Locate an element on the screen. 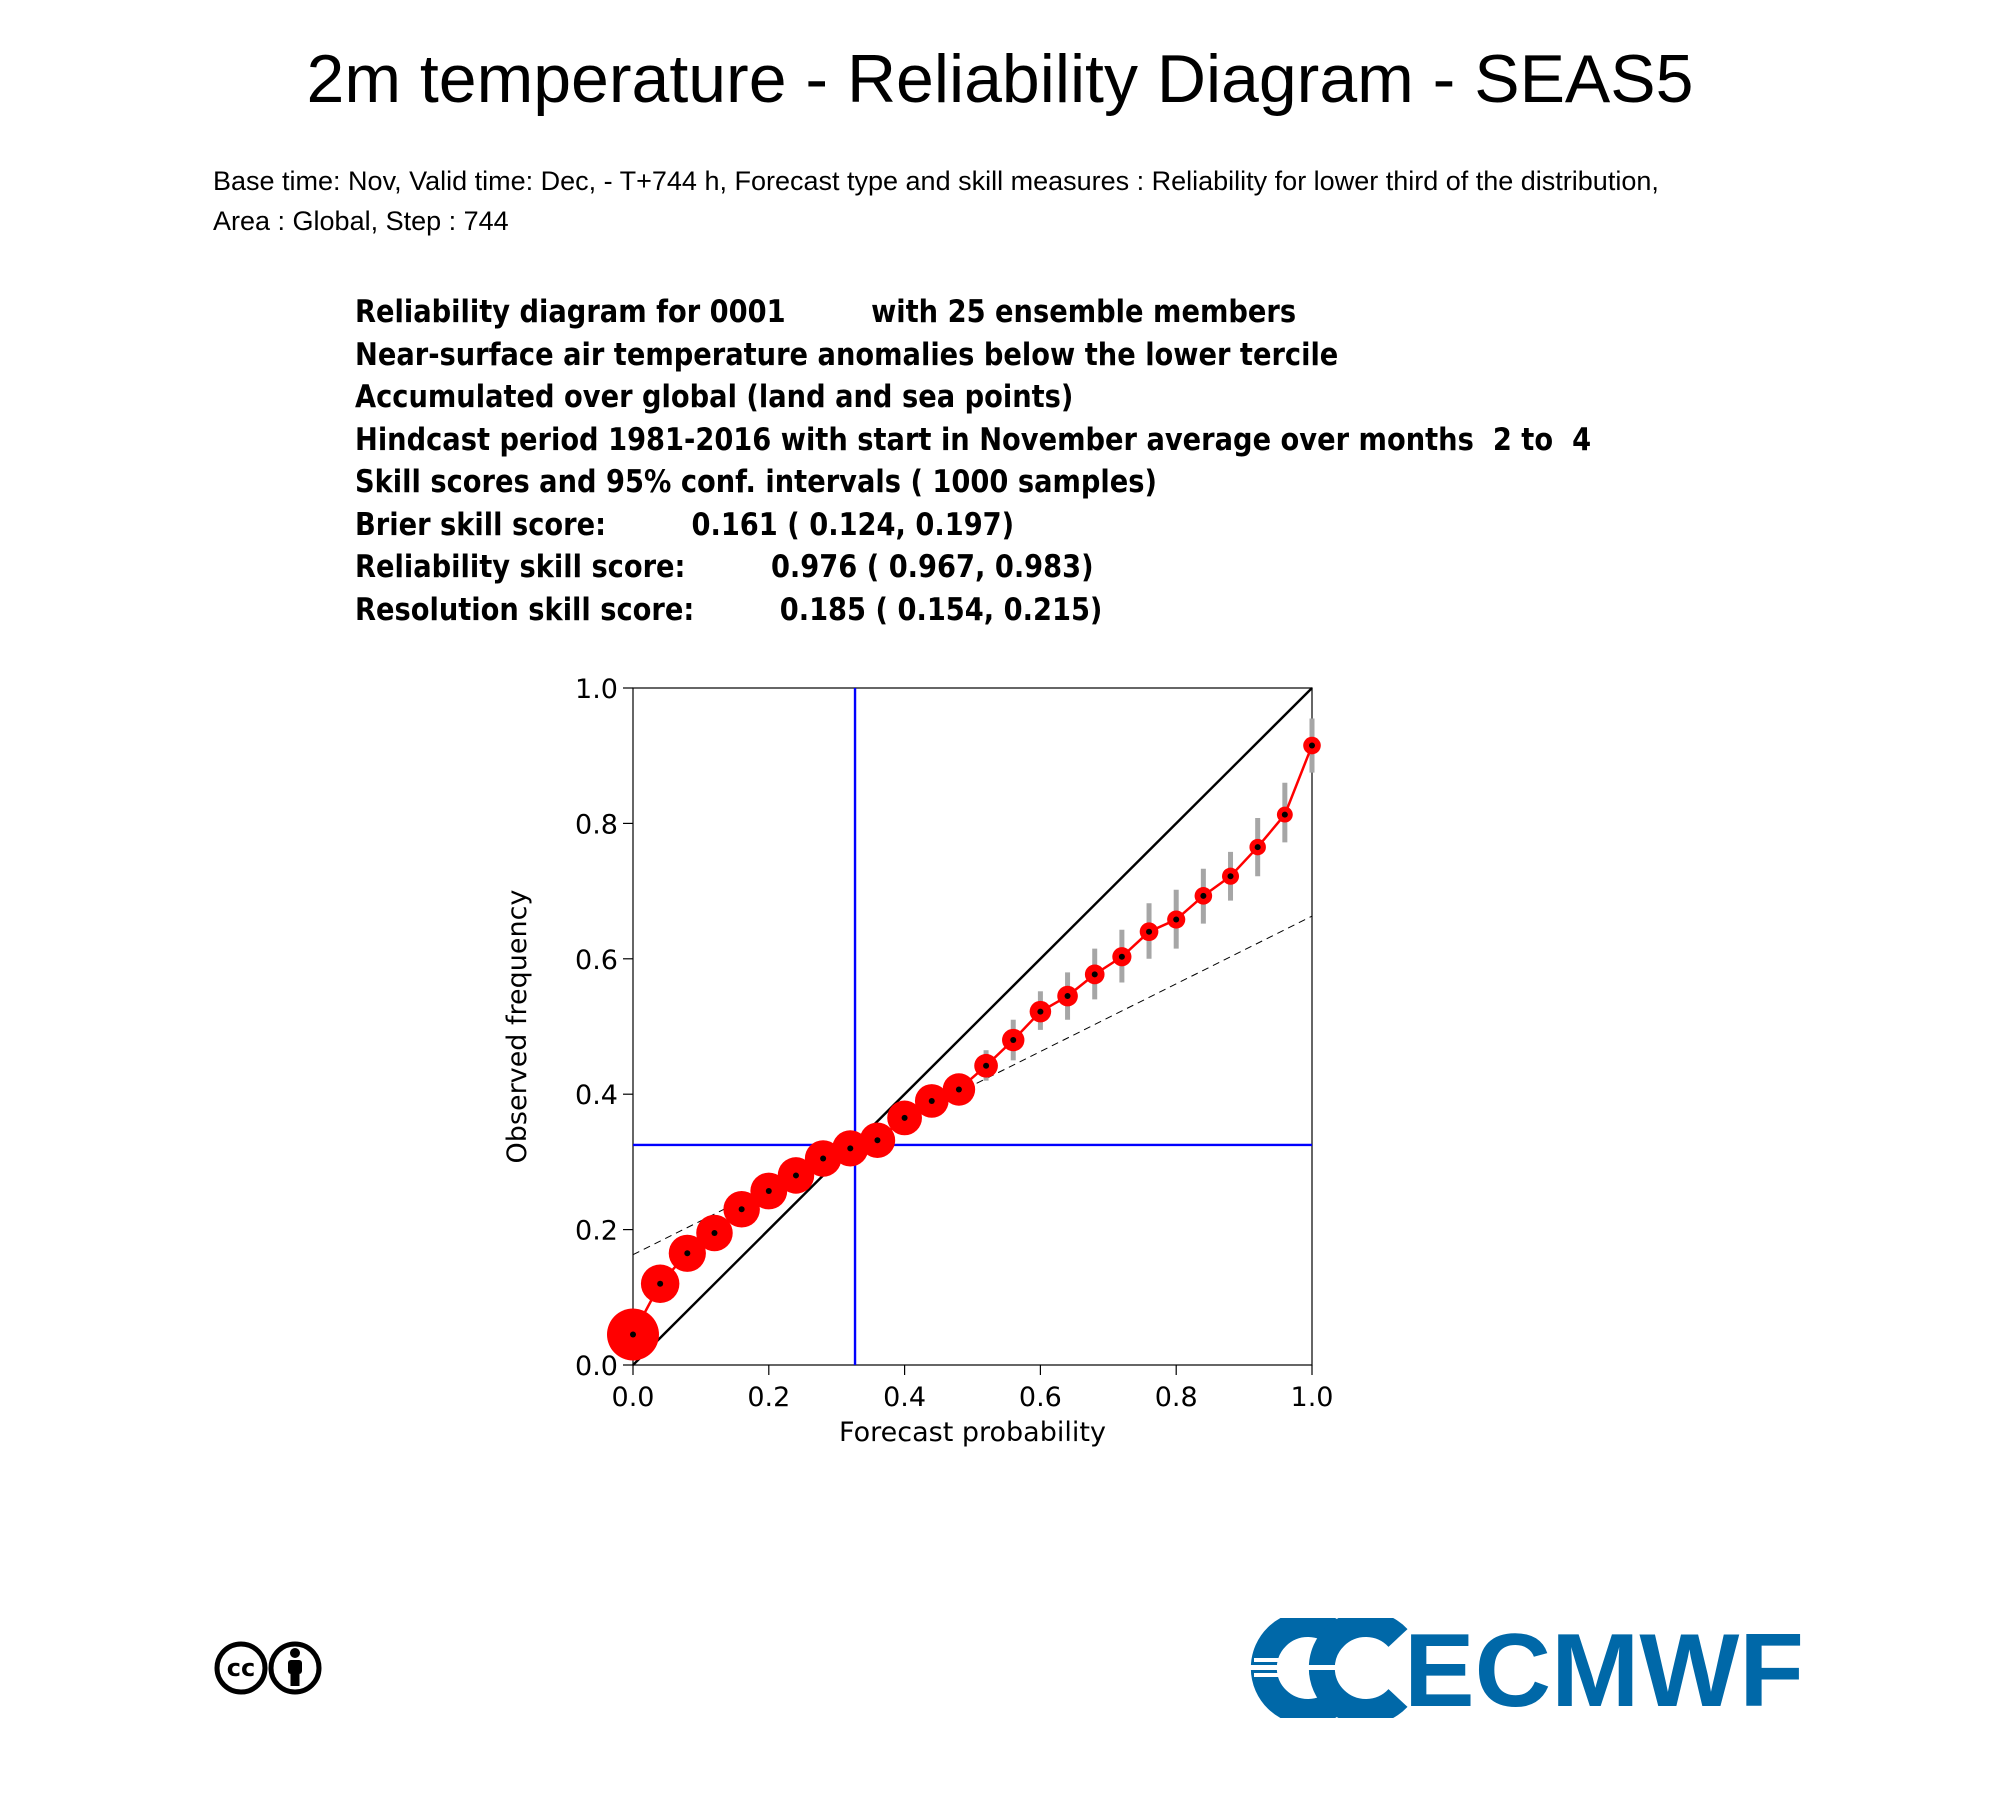 The width and height of the screenshot is (2000, 1800). cc-text: cc is located at coordinates (241, 1668).